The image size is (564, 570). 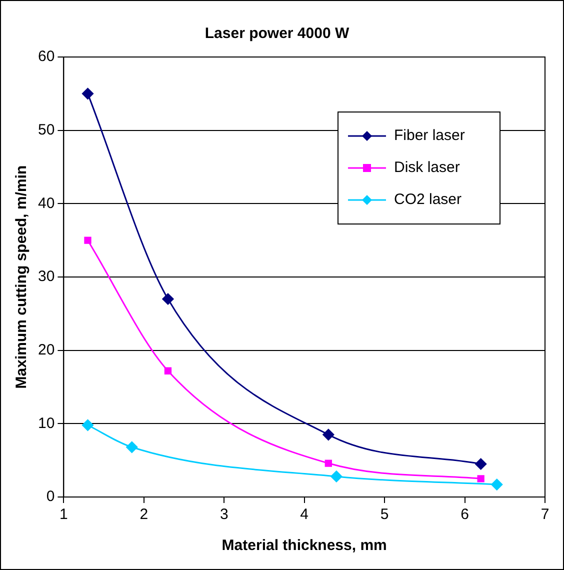 What do you see at coordinates (46, 277) in the screenshot?
I see `y-tick-label: 30` at bounding box center [46, 277].